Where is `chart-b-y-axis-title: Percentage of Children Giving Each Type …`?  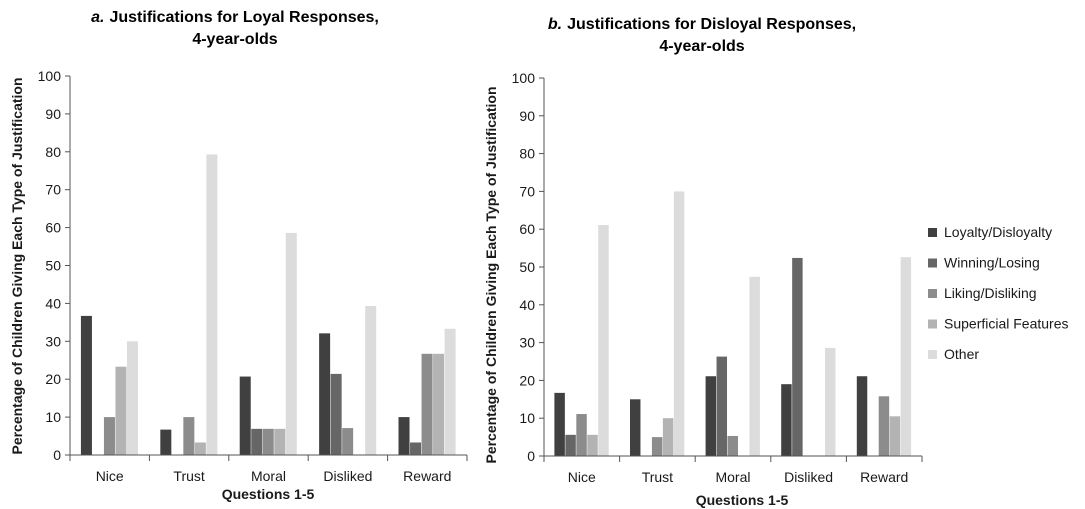
chart-b-y-axis-title: Percentage of Children Giving Each Type … is located at coordinates (491, 274).